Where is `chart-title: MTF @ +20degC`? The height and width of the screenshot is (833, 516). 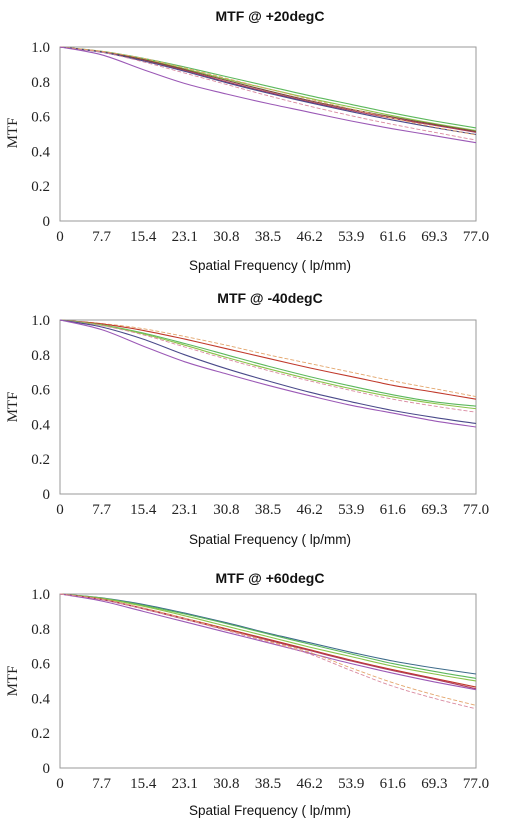
chart-title: MTF @ +20degC is located at coordinates (270, 16).